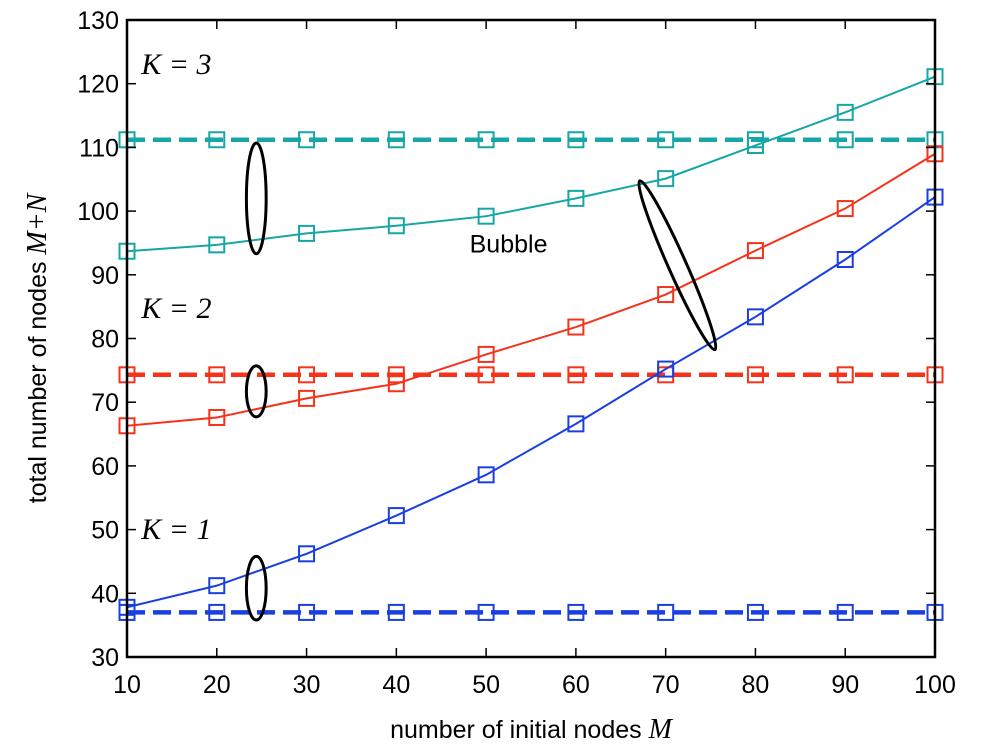 This screenshot has height=747, width=982. Describe the element at coordinates (531, 139) in the screenshot. I see `series-dashed-k=3` at that location.